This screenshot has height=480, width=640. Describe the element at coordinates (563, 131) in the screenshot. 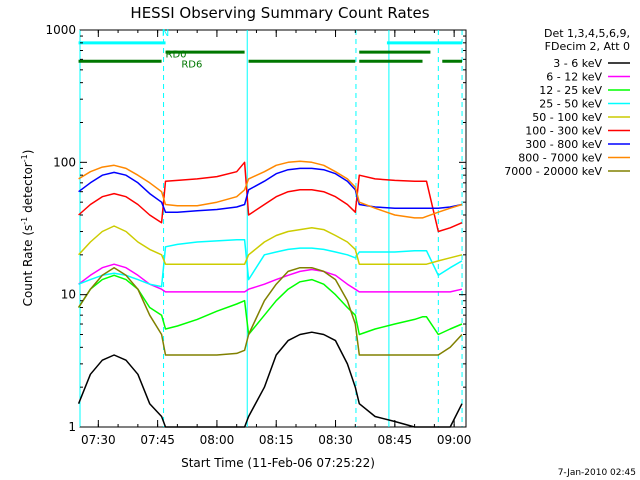

I see `legend-label-5: 100 - 300 keV` at that location.